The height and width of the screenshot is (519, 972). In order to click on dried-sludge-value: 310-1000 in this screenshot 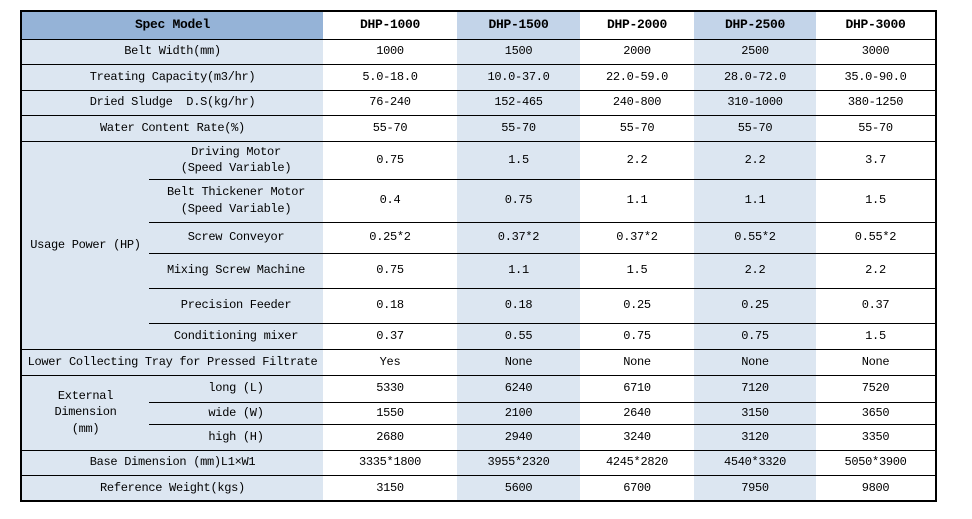, I will do `click(755, 103)`.